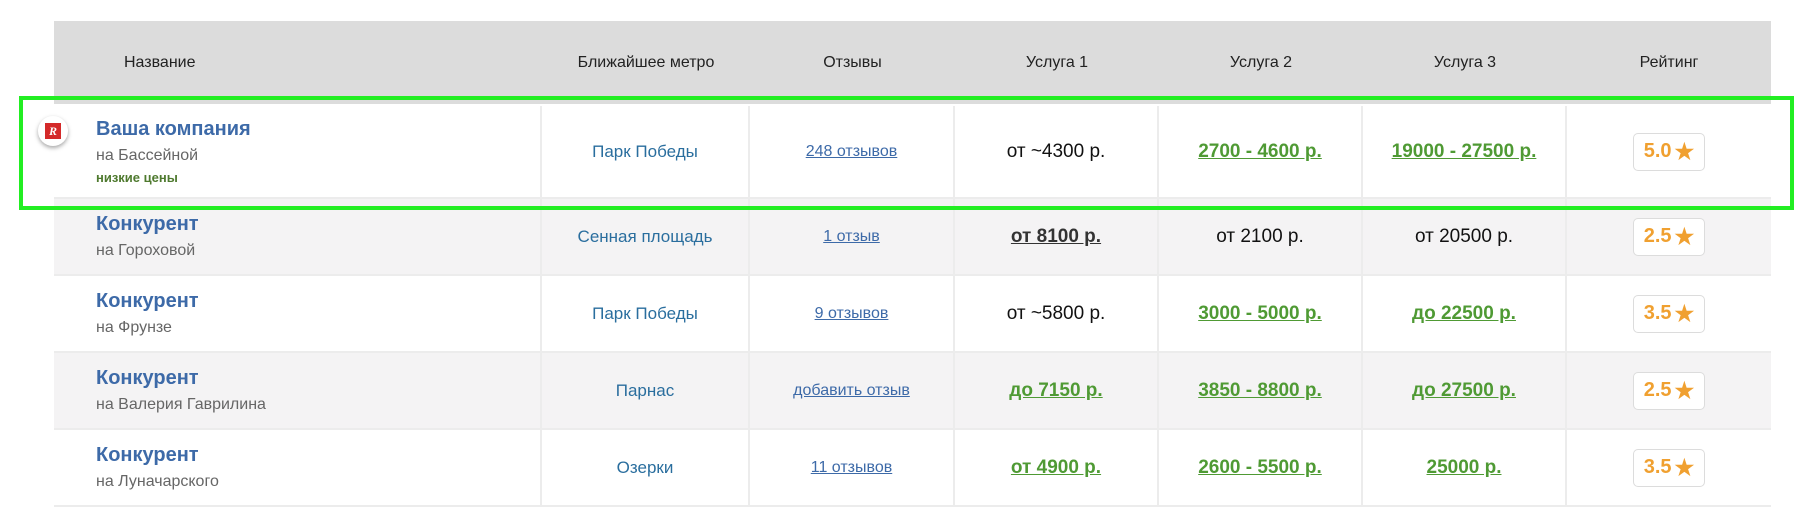 This screenshot has width=1809, height=507. I want to click on company-address: на Бассейной, so click(147, 155).